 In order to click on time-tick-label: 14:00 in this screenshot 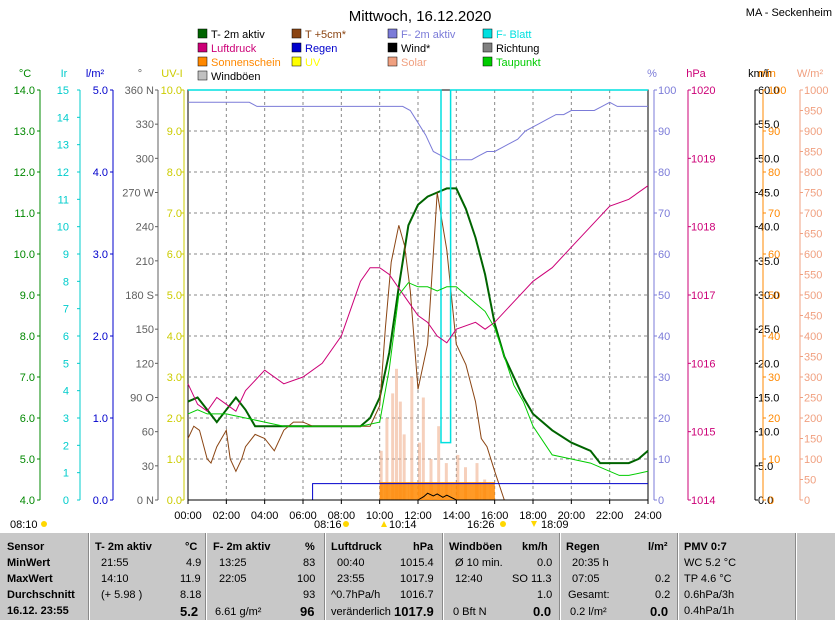, I will do `click(457, 516)`.